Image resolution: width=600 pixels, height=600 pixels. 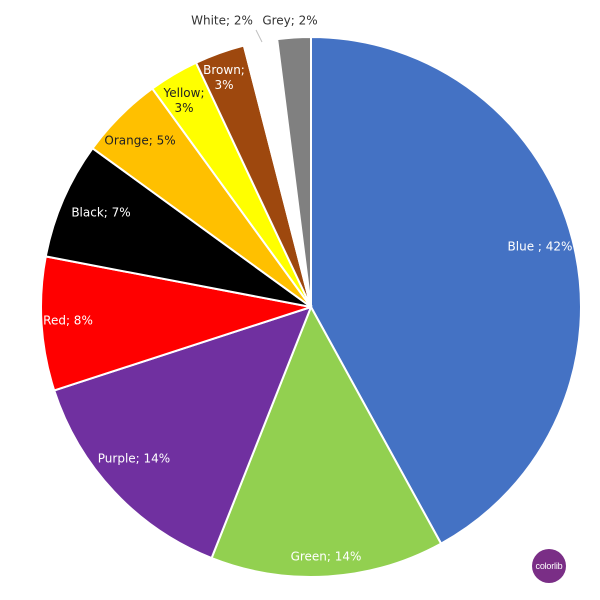 What do you see at coordinates (176, 323) in the screenshot?
I see `pie-slice-red` at bounding box center [176, 323].